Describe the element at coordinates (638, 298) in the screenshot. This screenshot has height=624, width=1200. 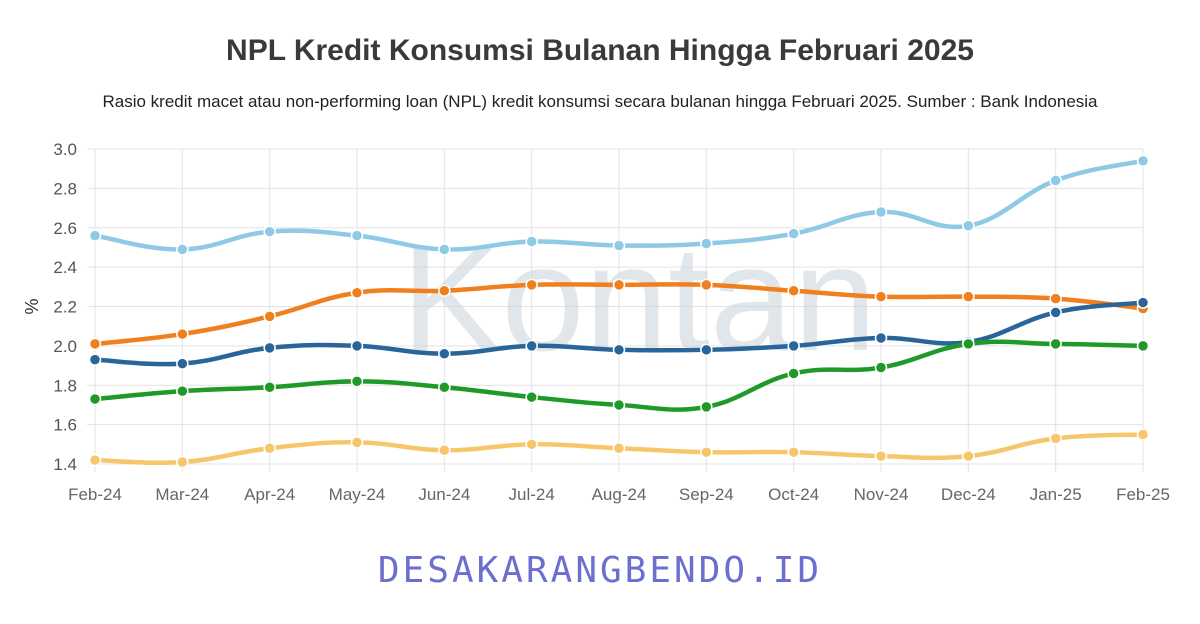
I see `chart-watermark: Kontan` at that location.